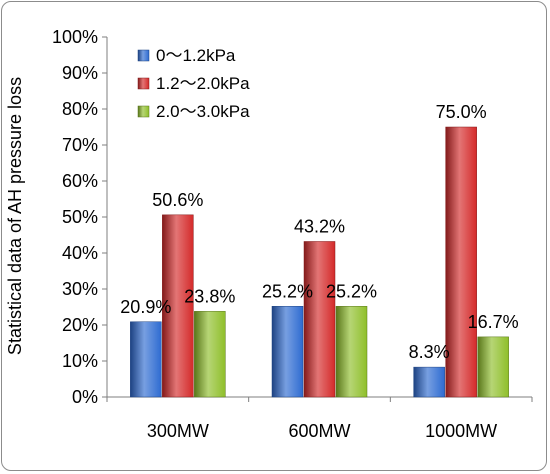  What do you see at coordinates (178, 431) in the screenshot?
I see `x-tick-label: 300MW` at bounding box center [178, 431].